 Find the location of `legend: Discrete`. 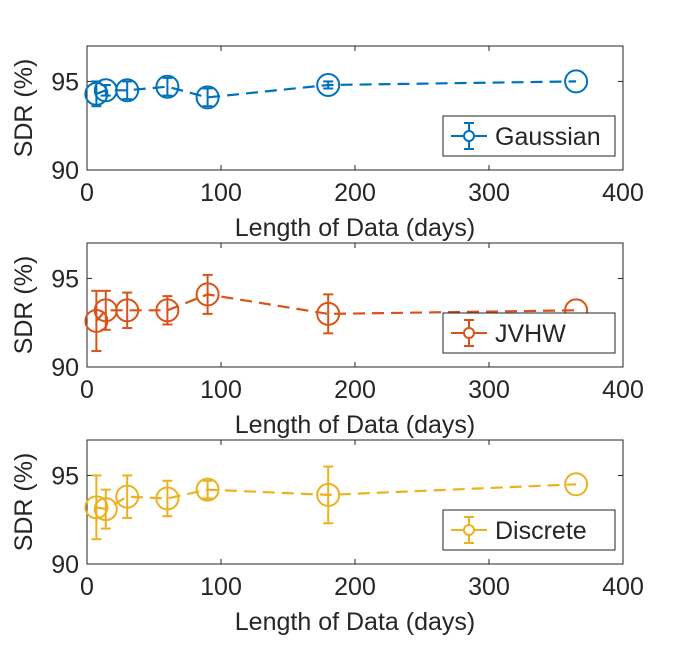

legend: Discrete is located at coordinates (529, 530).